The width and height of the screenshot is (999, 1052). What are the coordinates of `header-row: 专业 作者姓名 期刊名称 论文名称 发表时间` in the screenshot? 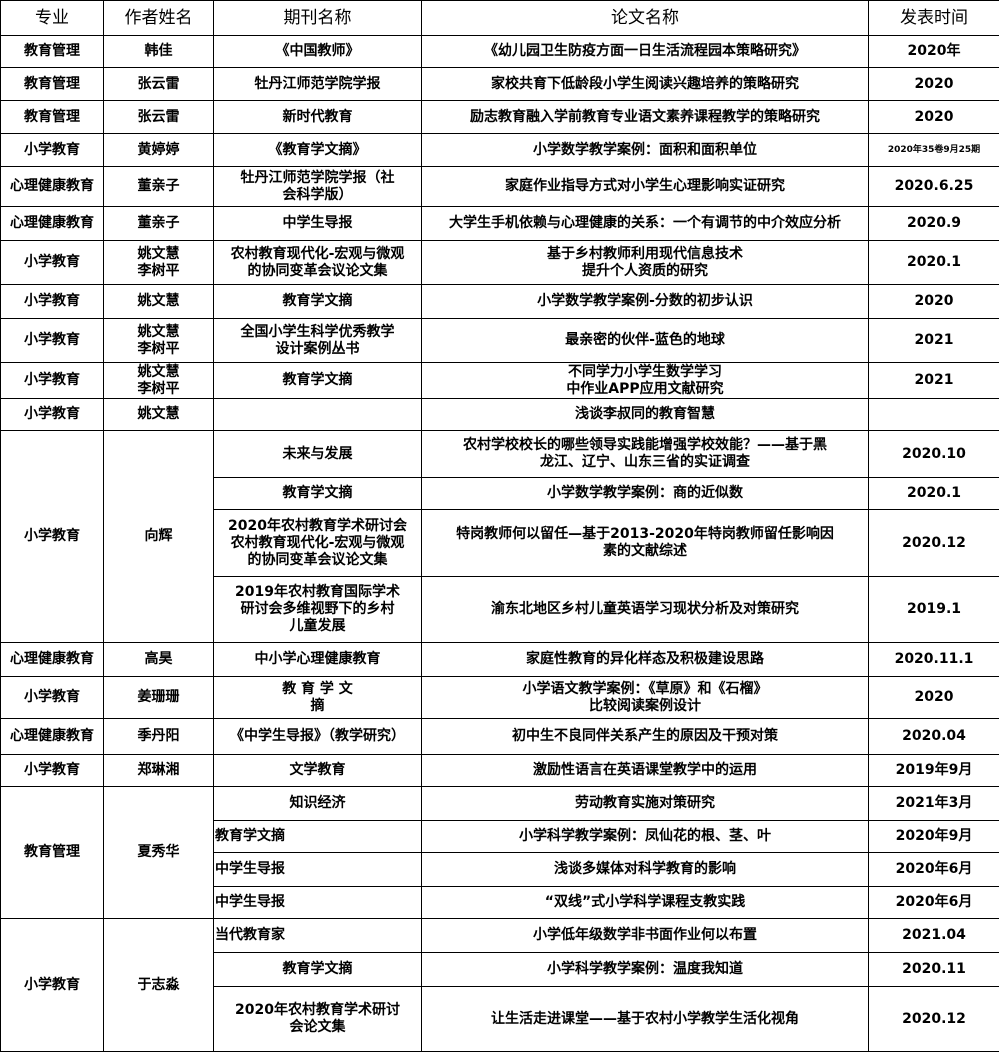 It's located at (500, 18).